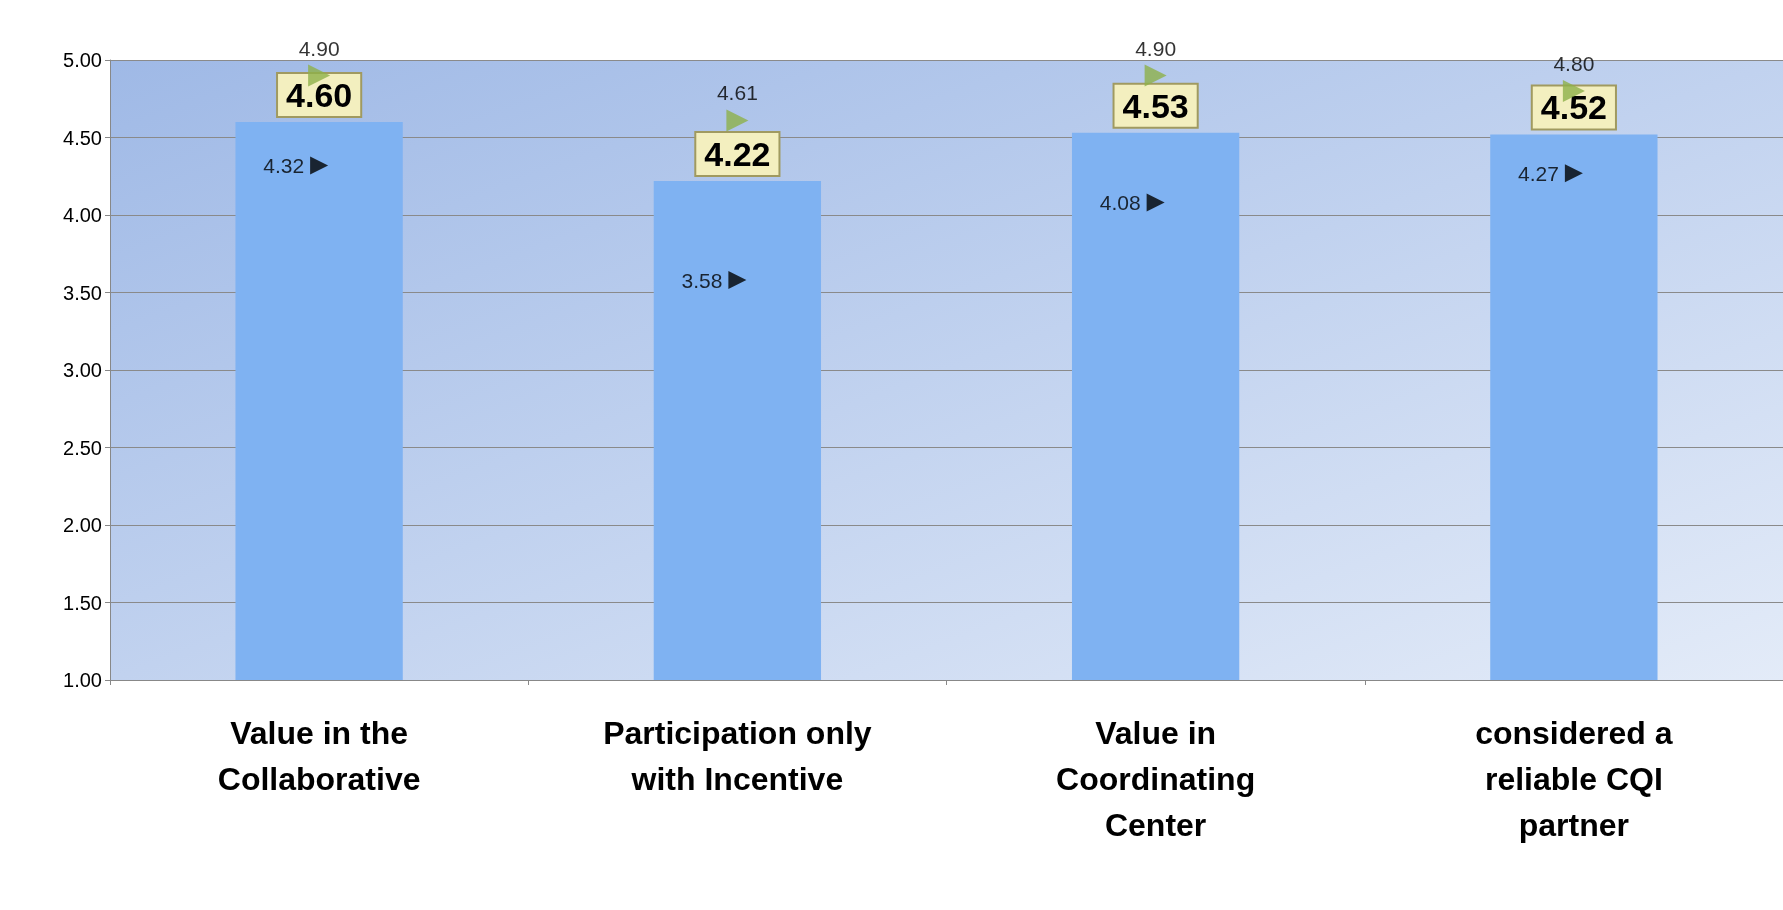 This screenshot has height=910, width=1783. Describe the element at coordinates (82, 525) in the screenshot. I see `y-tick-label: 2.00` at that location.